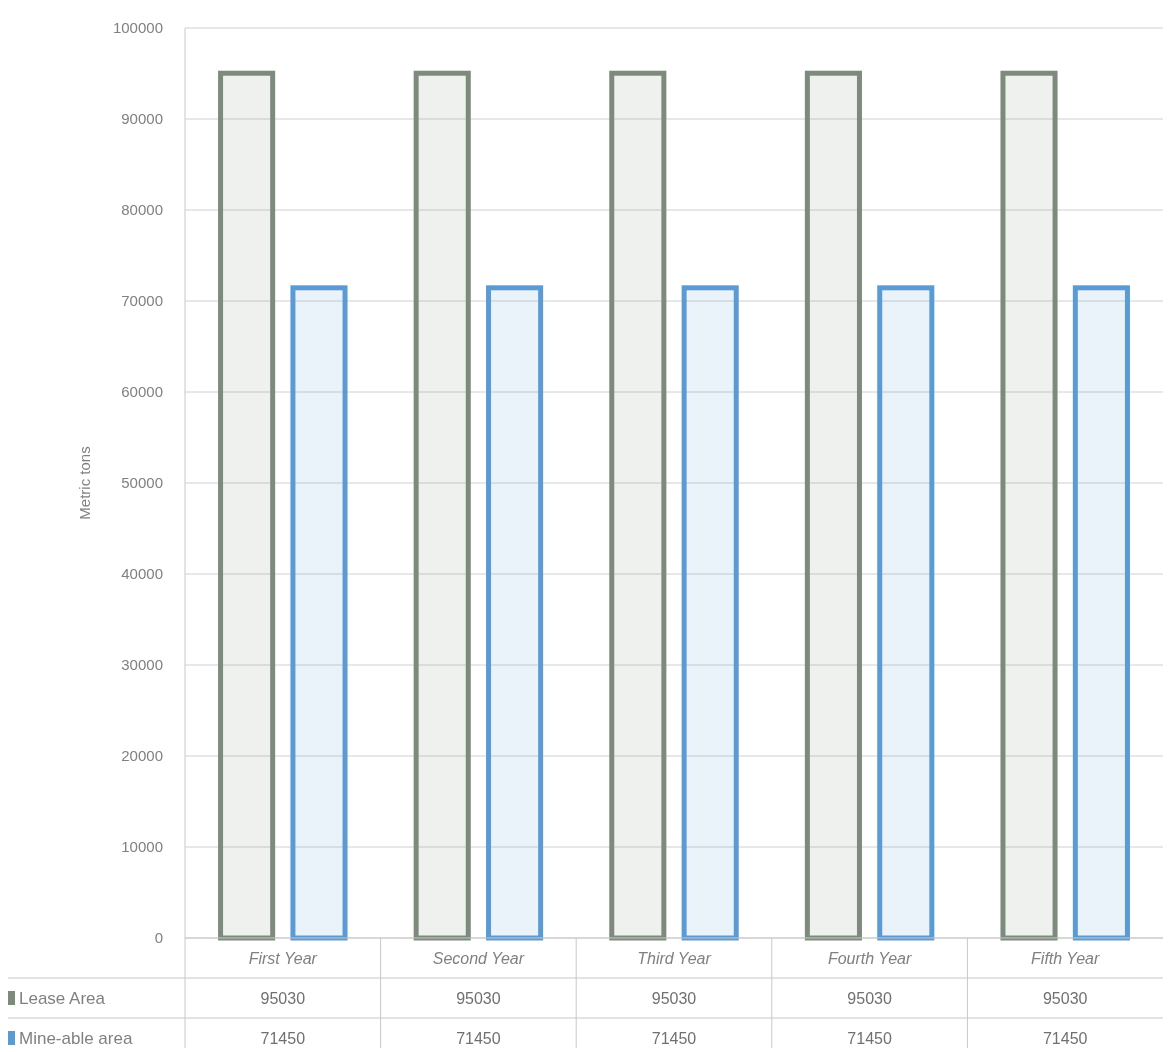 This screenshot has height=1052, width=1171. Describe the element at coordinates (142, 483) in the screenshot. I see `y-tick-label: 50000` at that location.